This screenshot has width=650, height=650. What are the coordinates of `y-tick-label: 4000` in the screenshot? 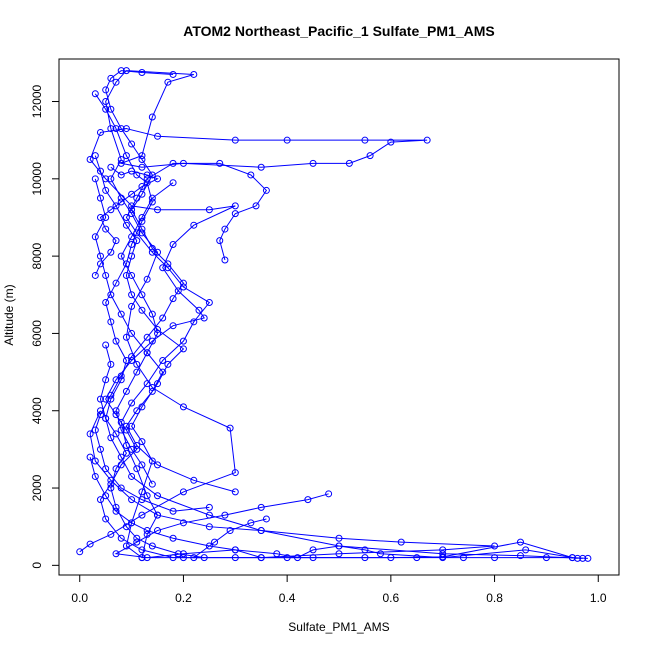 It's located at (37, 410).